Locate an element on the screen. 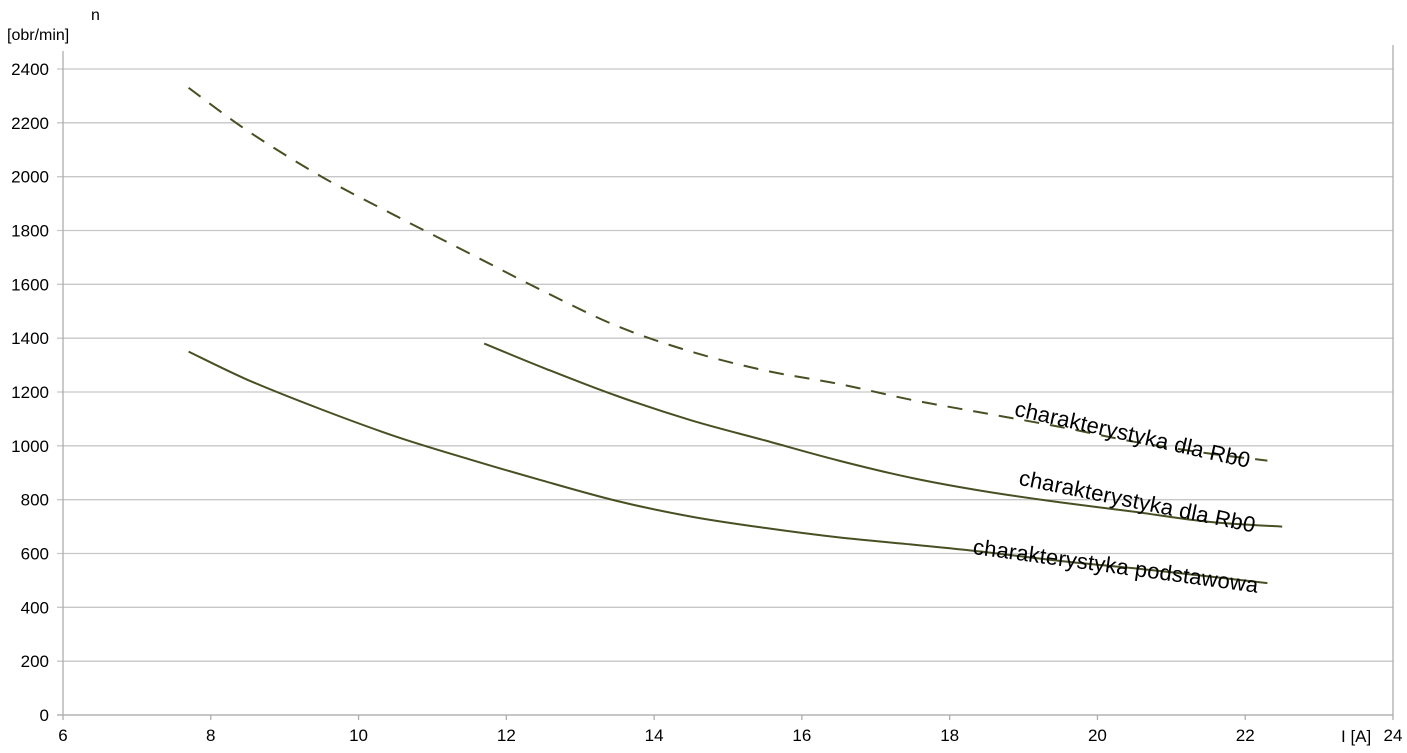 The image size is (1407, 753). y-tick-label-1400: 1400 is located at coordinates (30, 338).